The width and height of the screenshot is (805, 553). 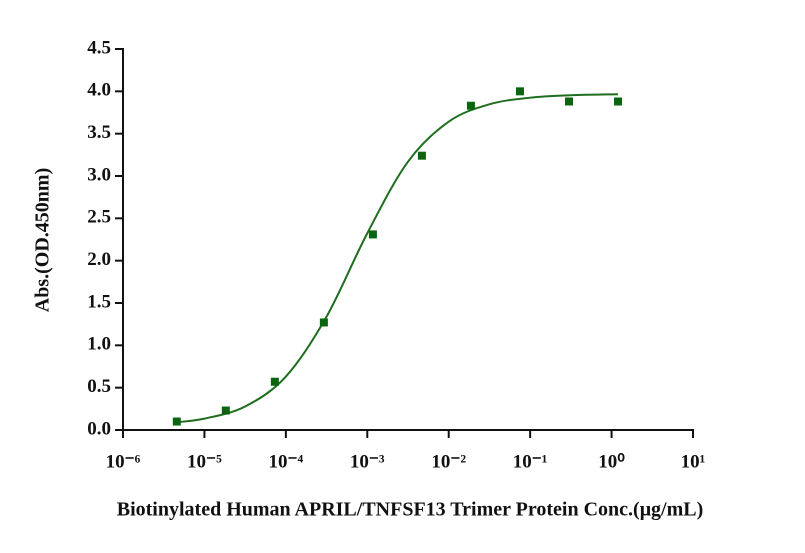 What do you see at coordinates (99, 344) in the screenshot?
I see `y-tick-label: 1.0` at bounding box center [99, 344].